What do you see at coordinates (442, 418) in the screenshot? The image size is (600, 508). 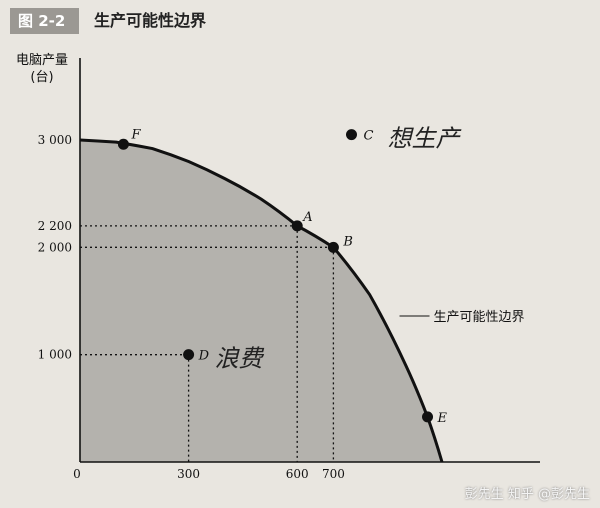 I see `point-label-e: E` at bounding box center [442, 418].